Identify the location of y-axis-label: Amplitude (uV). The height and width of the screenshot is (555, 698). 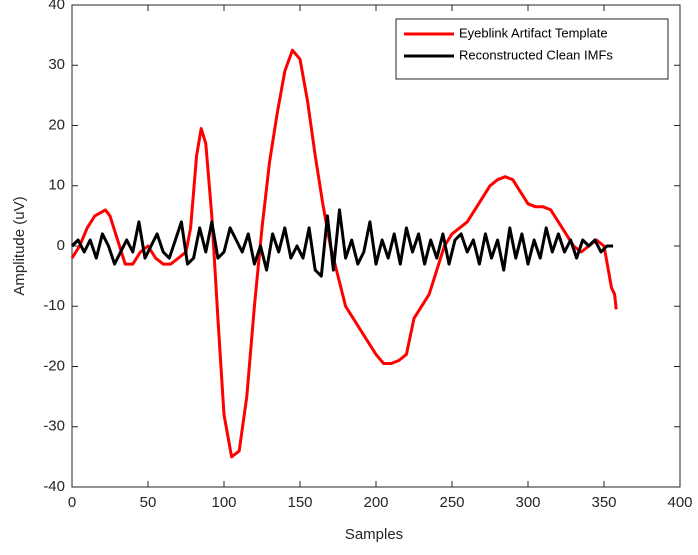
(19, 245).